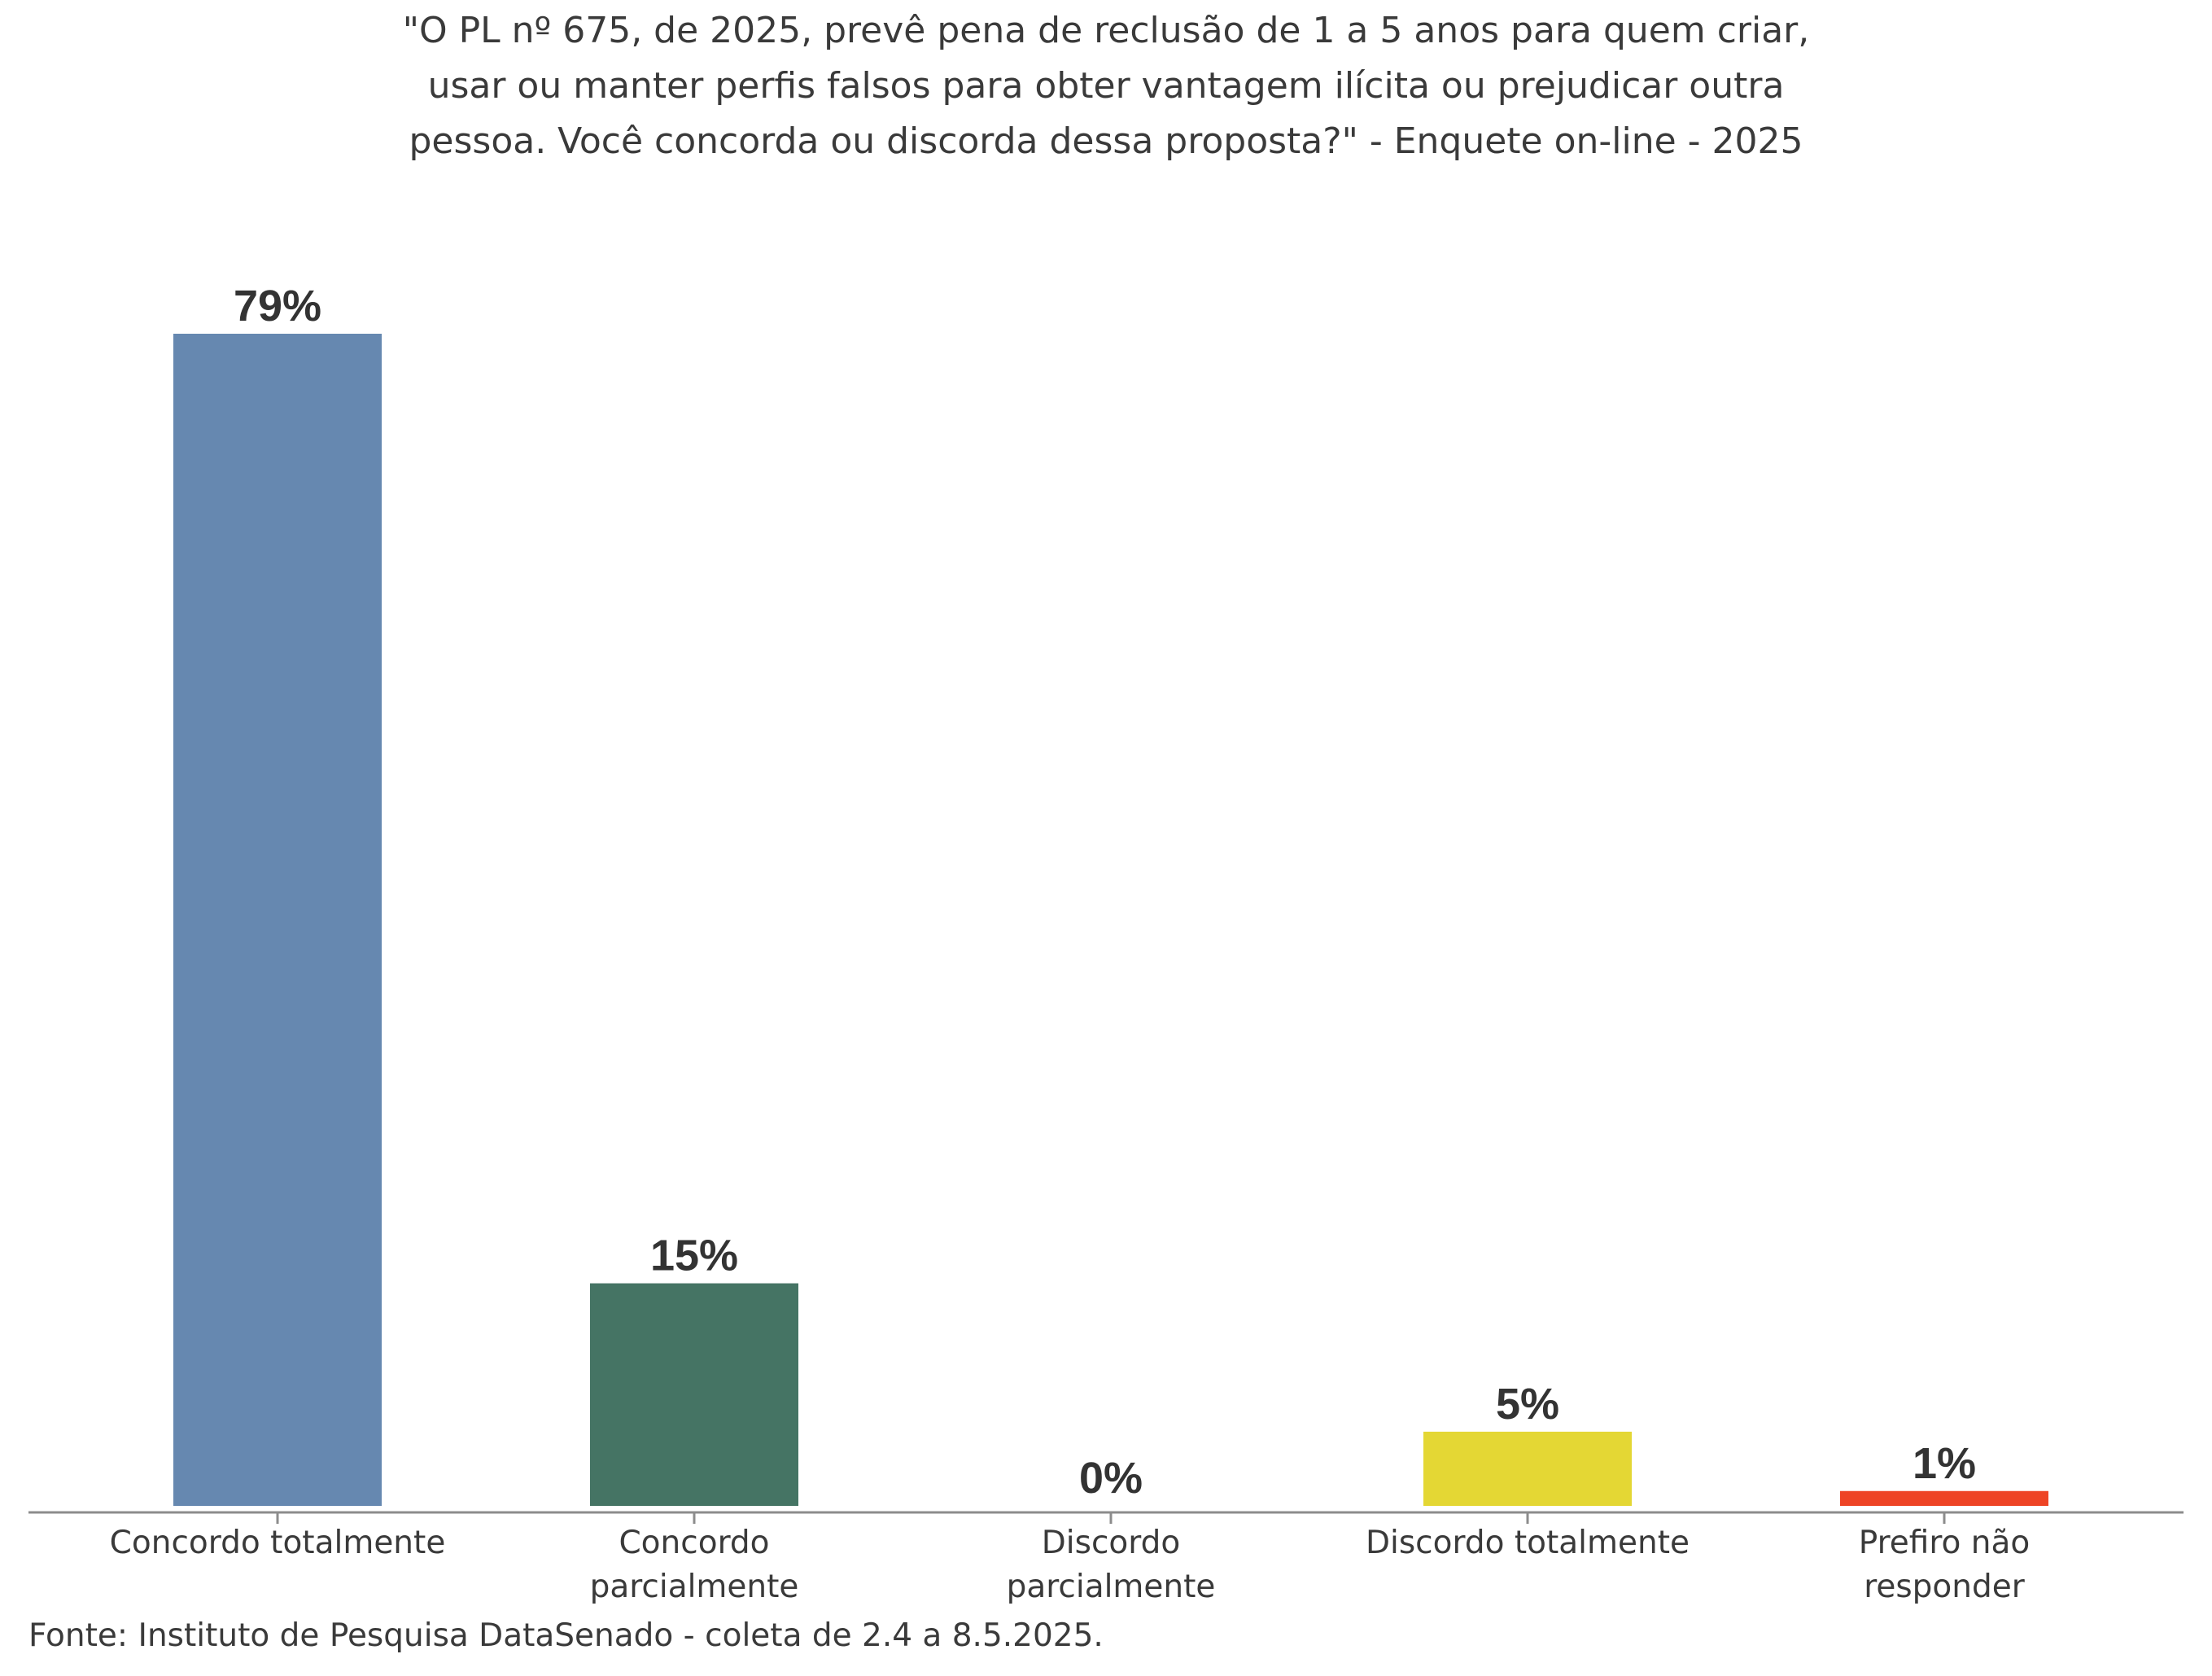 This screenshot has width=2212, height=1676. Describe the element at coordinates (1111, 1518) in the screenshot. I see `x-axis-ticks` at that location.